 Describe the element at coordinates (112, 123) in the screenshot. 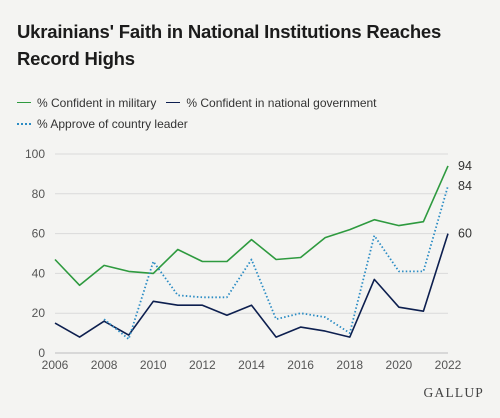

I see `legend-label-leader: % Approve of country leader` at that location.